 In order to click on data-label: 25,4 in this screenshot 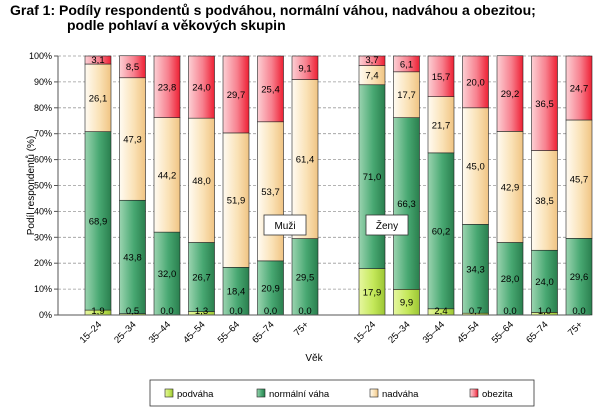, I will do `click(270, 89)`.